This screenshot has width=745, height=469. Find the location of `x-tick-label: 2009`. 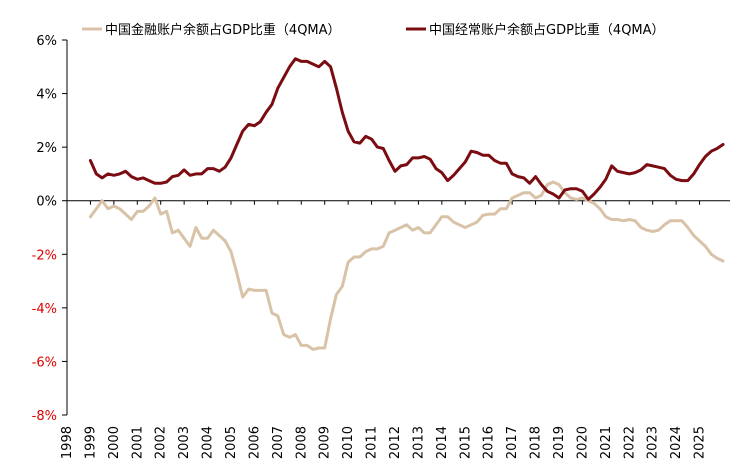

x-tick-label: 2009 is located at coordinates (325, 442).